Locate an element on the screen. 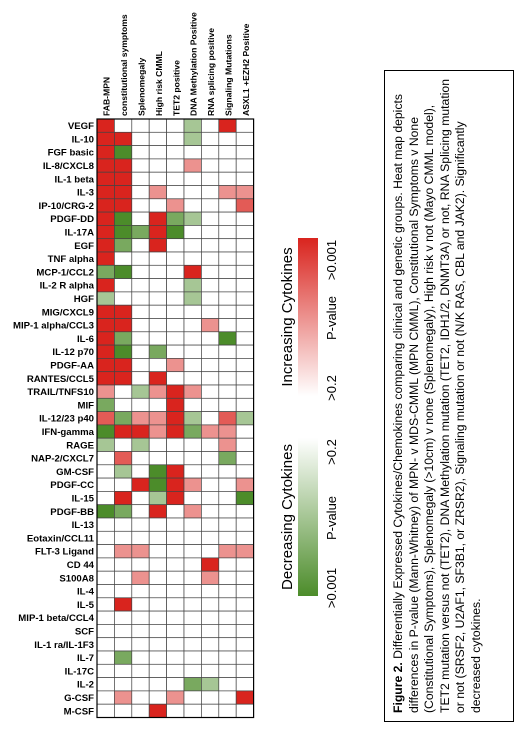 This screenshot has height=736, width=520. row-label: IL-5 is located at coordinates (86, 605).